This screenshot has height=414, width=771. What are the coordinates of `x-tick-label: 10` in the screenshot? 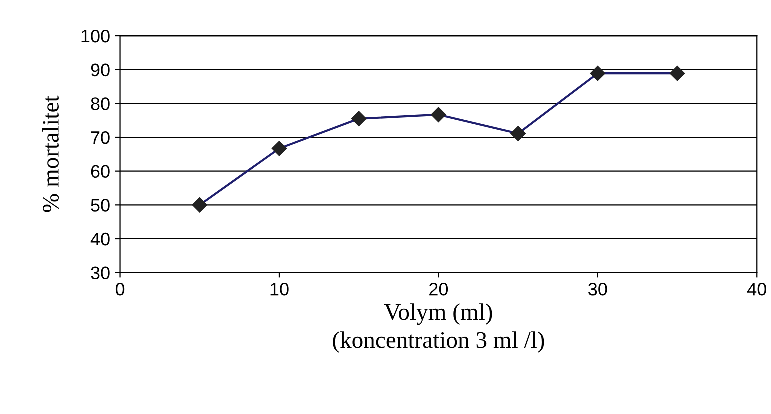 It's located at (279, 289).